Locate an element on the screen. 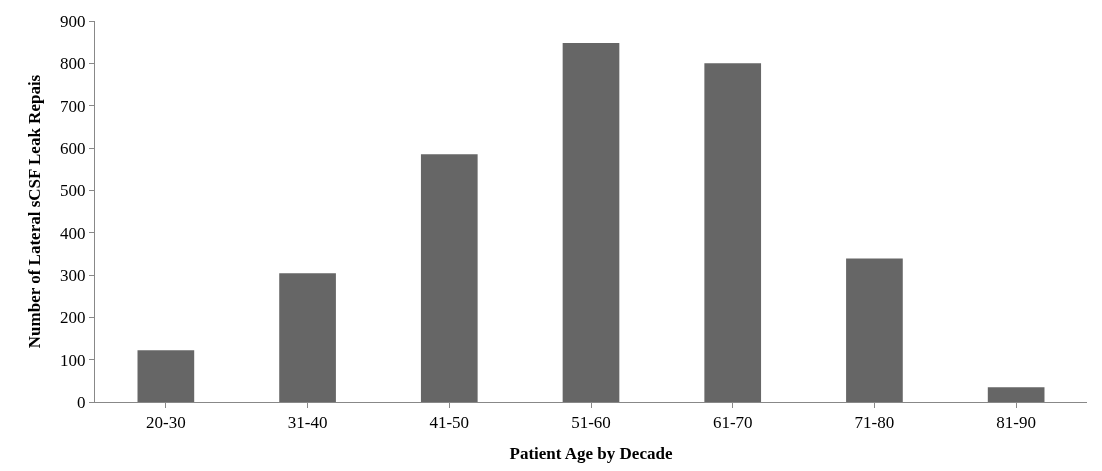 This screenshot has height=471, width=1102. x-axis-title: Patient Age by Decade is located at coordinates (591, 453).